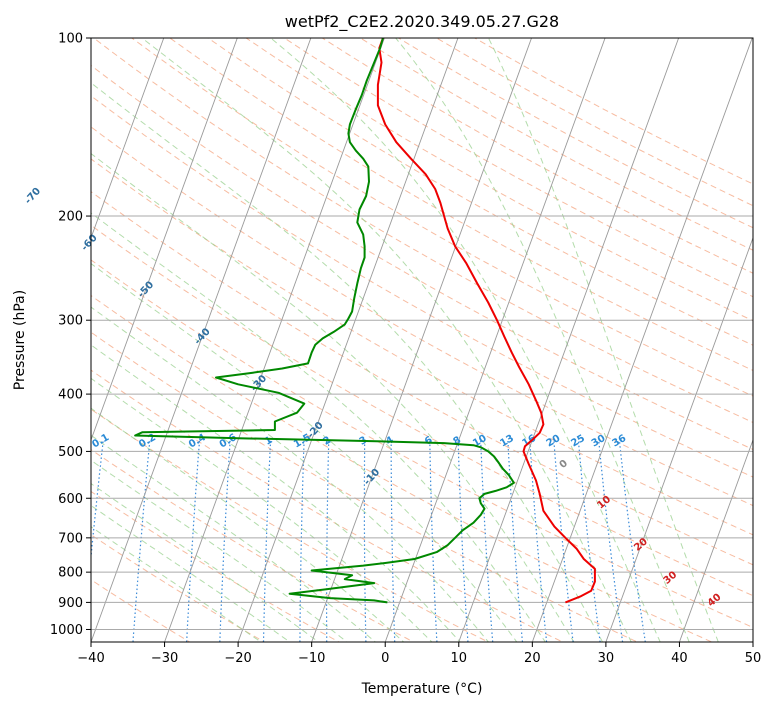  I want to click on x-tick-label: −20, so click(237, 658).